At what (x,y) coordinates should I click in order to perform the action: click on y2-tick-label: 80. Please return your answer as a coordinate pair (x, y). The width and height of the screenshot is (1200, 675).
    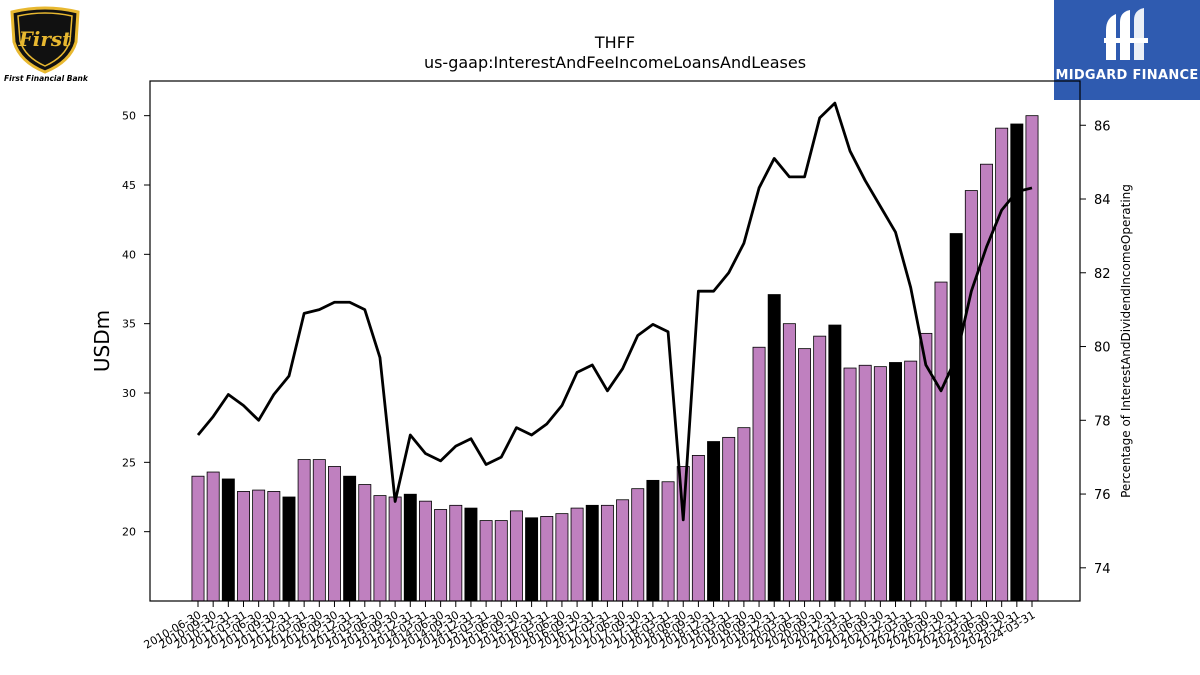
    Looking at the image, I should click on (1102, 348).